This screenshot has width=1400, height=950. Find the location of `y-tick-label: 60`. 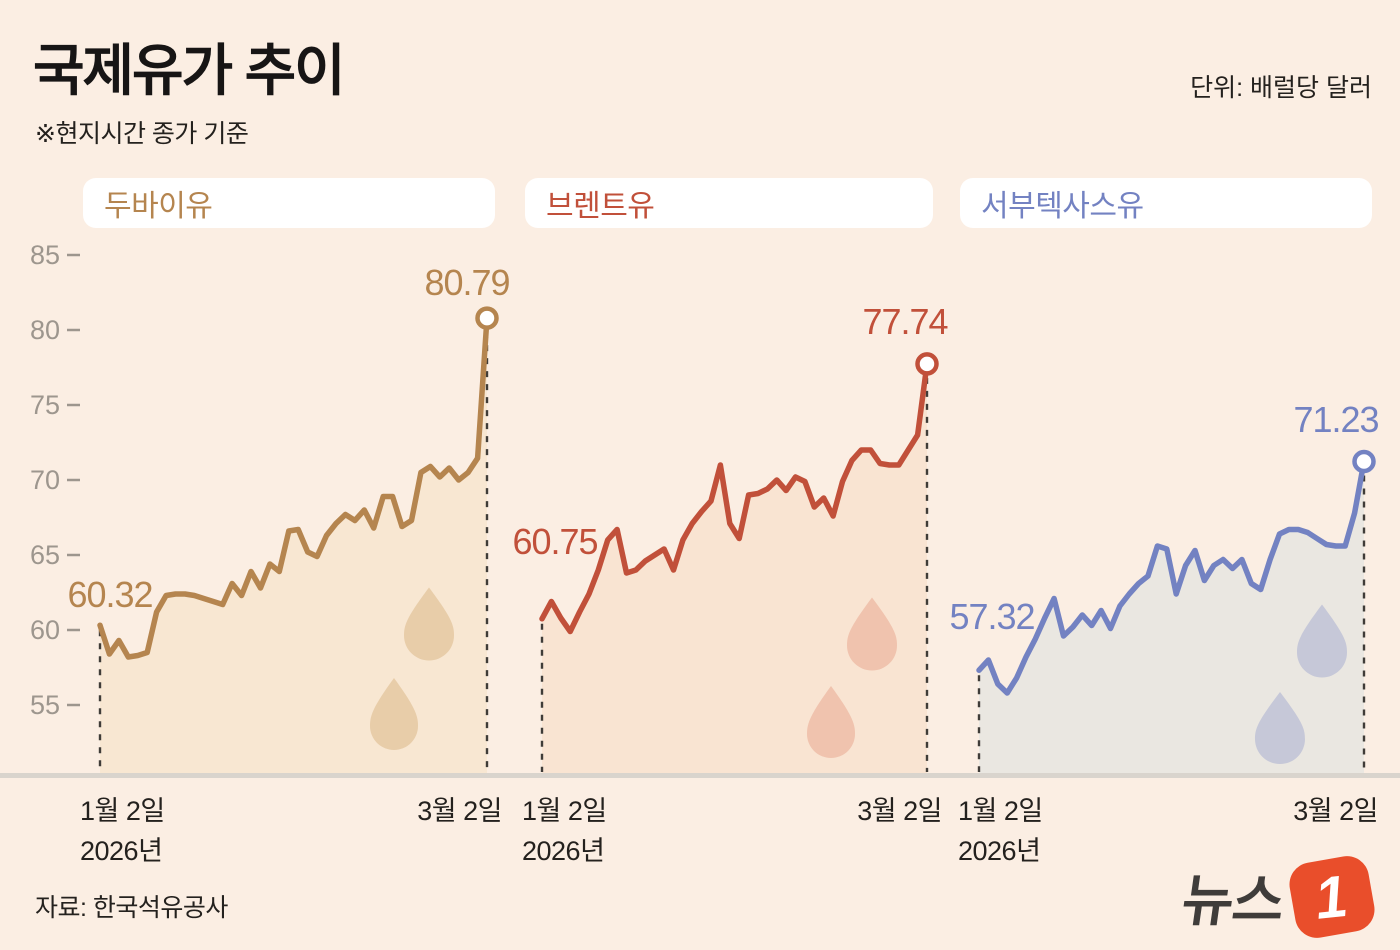

y-tick-label: 60 is located at coordinates (45, 630).